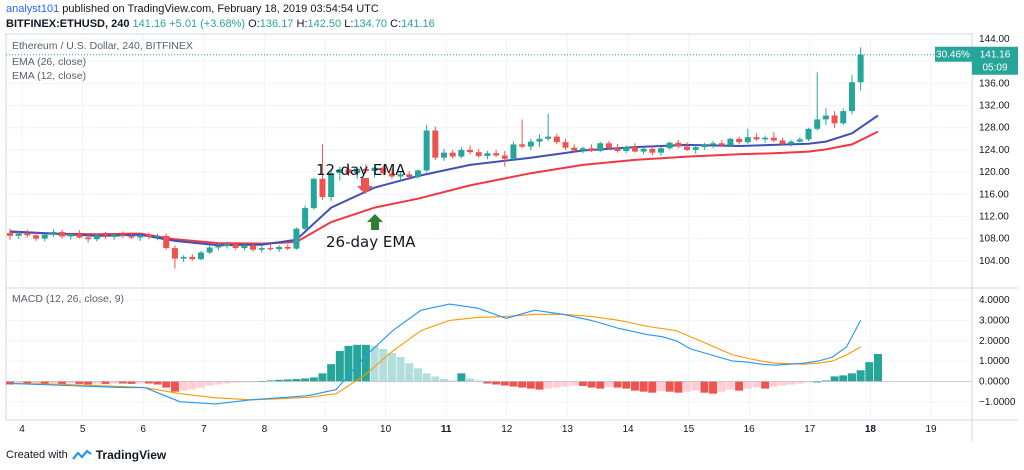 This screenshot has width=1024, height=470. What do you see at coordinates (325, 429) in the screenshot?
I see `x-tick-label: 9` at bounding box center [325, 429].